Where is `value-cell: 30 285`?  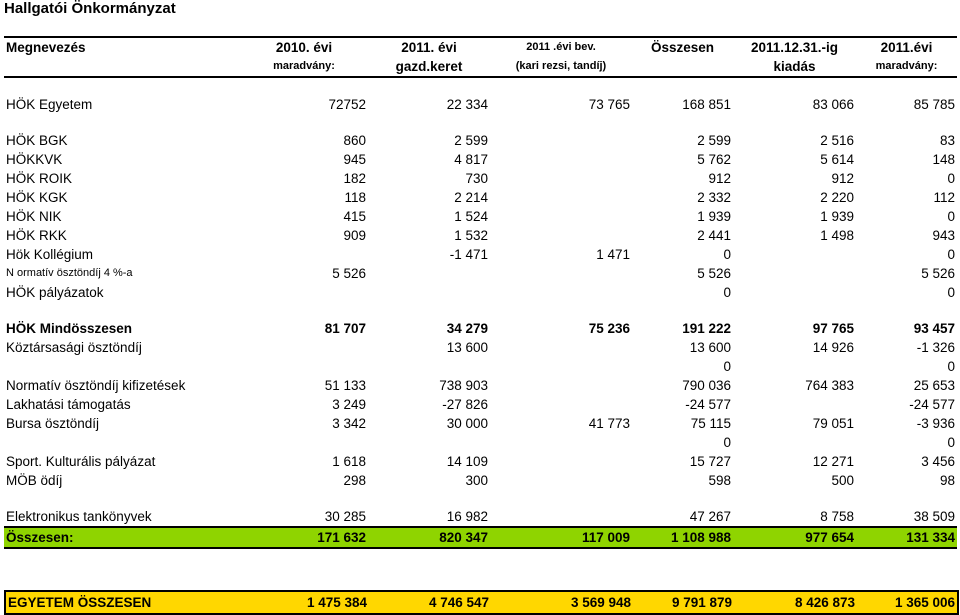
value-cell: 30 285 is located at coordinates (345, 516).